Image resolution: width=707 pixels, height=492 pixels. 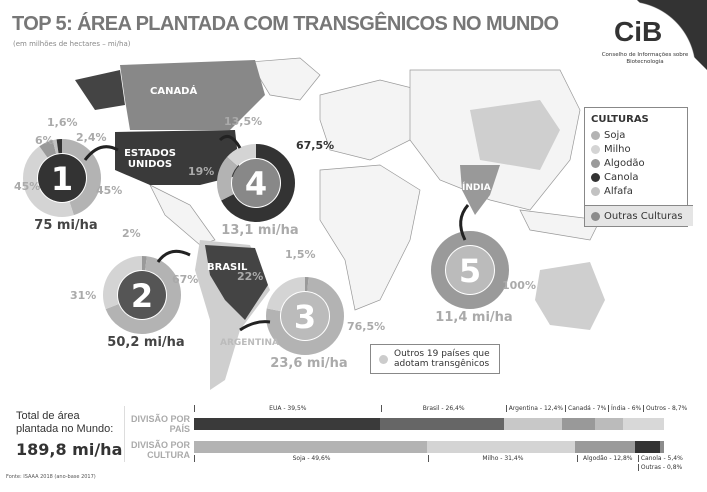 I want to click on source-note: Fonte: ISAAA 2018 (ano-base 2017), so click(x=51, y=477).